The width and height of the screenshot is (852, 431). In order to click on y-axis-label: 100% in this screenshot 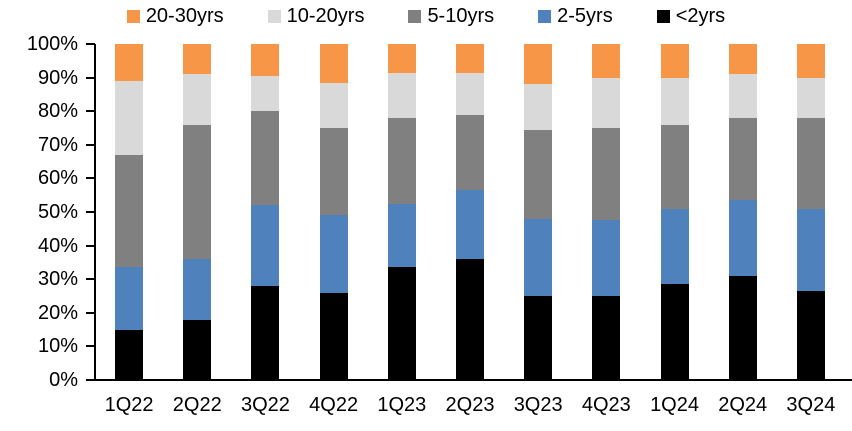, I will do `click(52, 44)`.